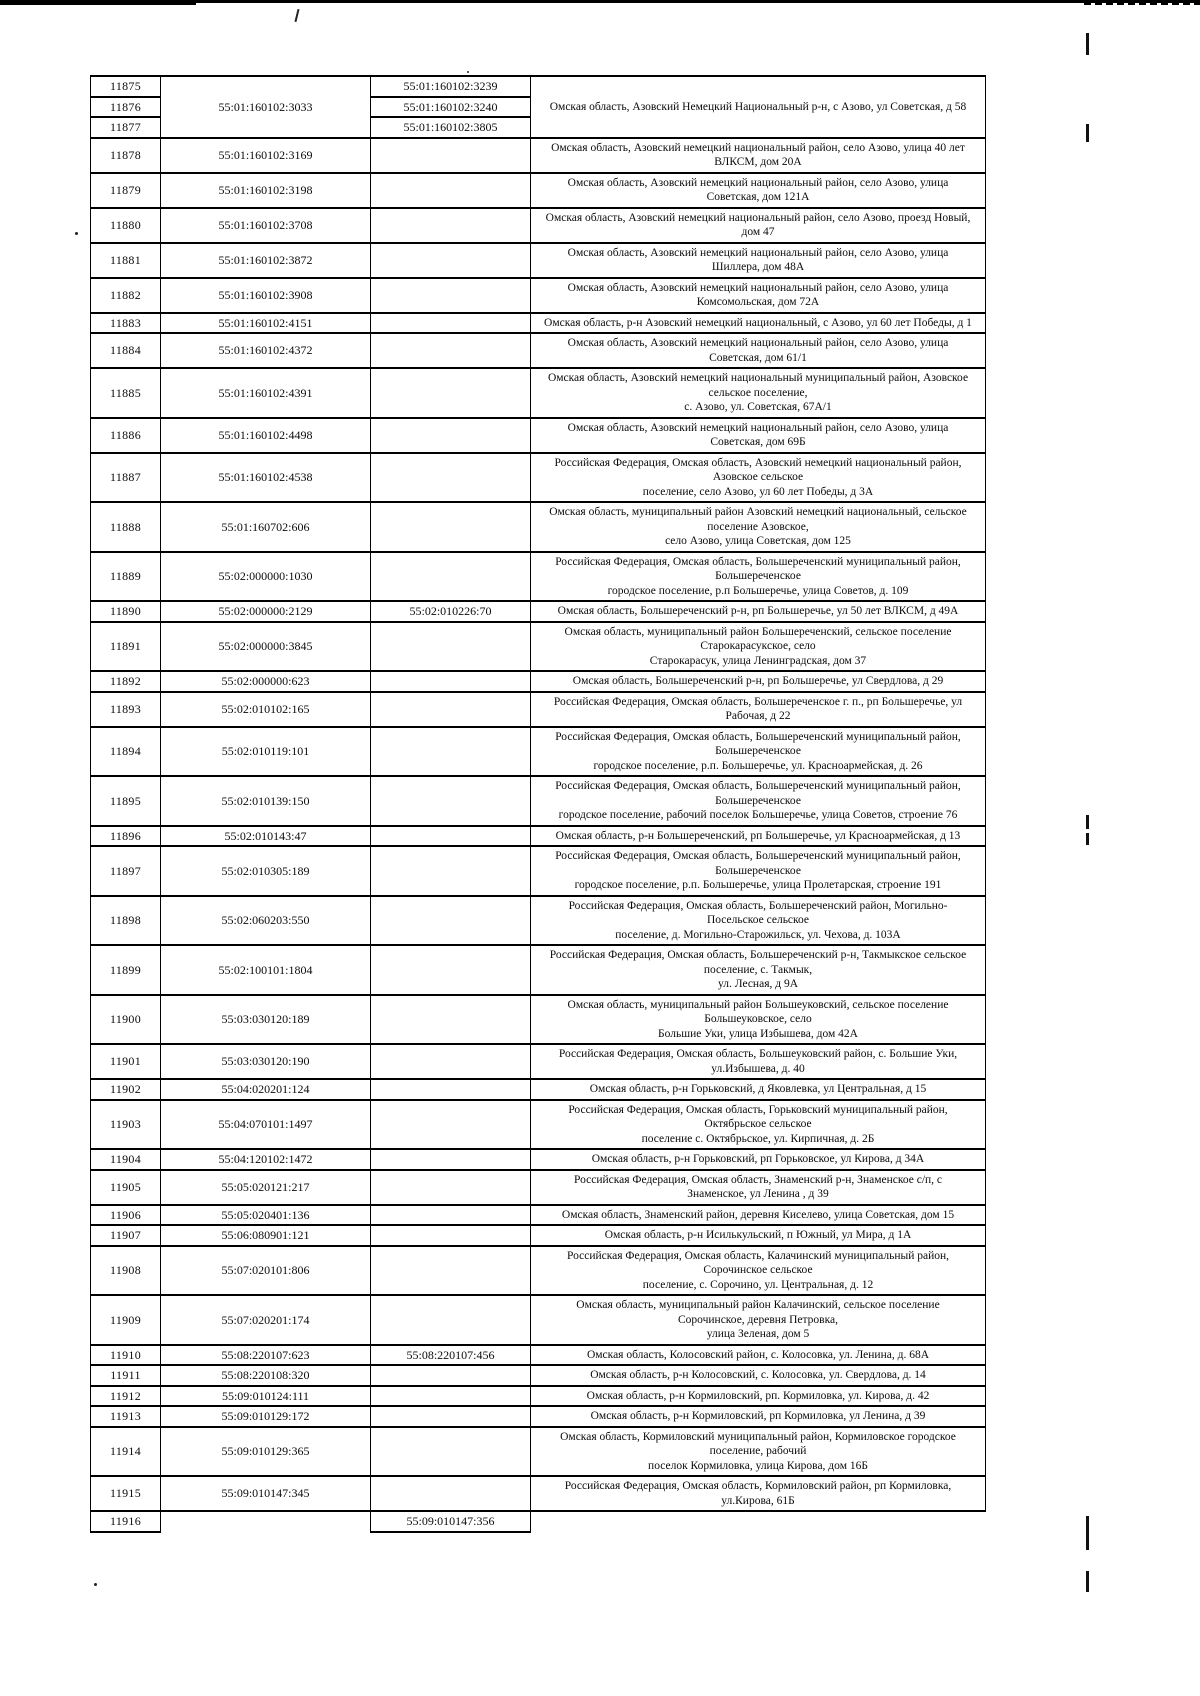 This screenshot has width=1200, height=1696. What do you see at coordinates (125, 127) in the screenshot?
I see `row-number-cell: 11877` at bounding box center [125, 127].